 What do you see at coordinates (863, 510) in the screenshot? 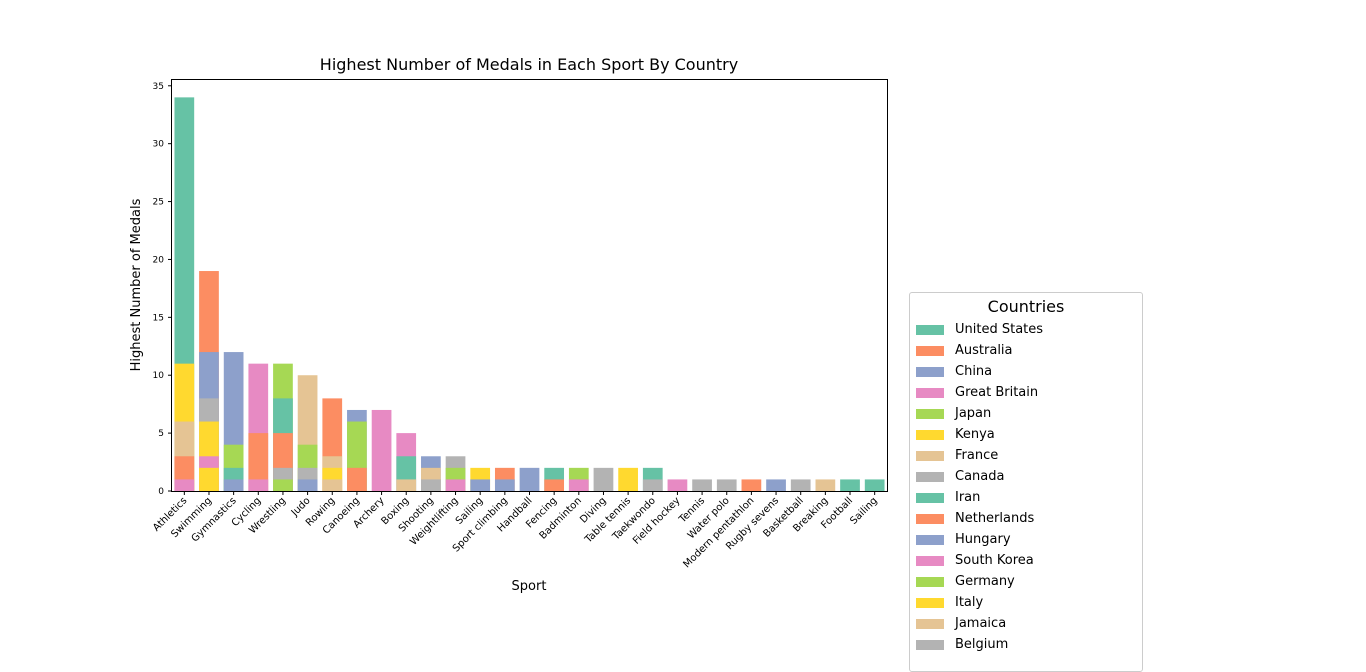
I see `x-tick-label: Sailing` at bounding box center [863, 510].